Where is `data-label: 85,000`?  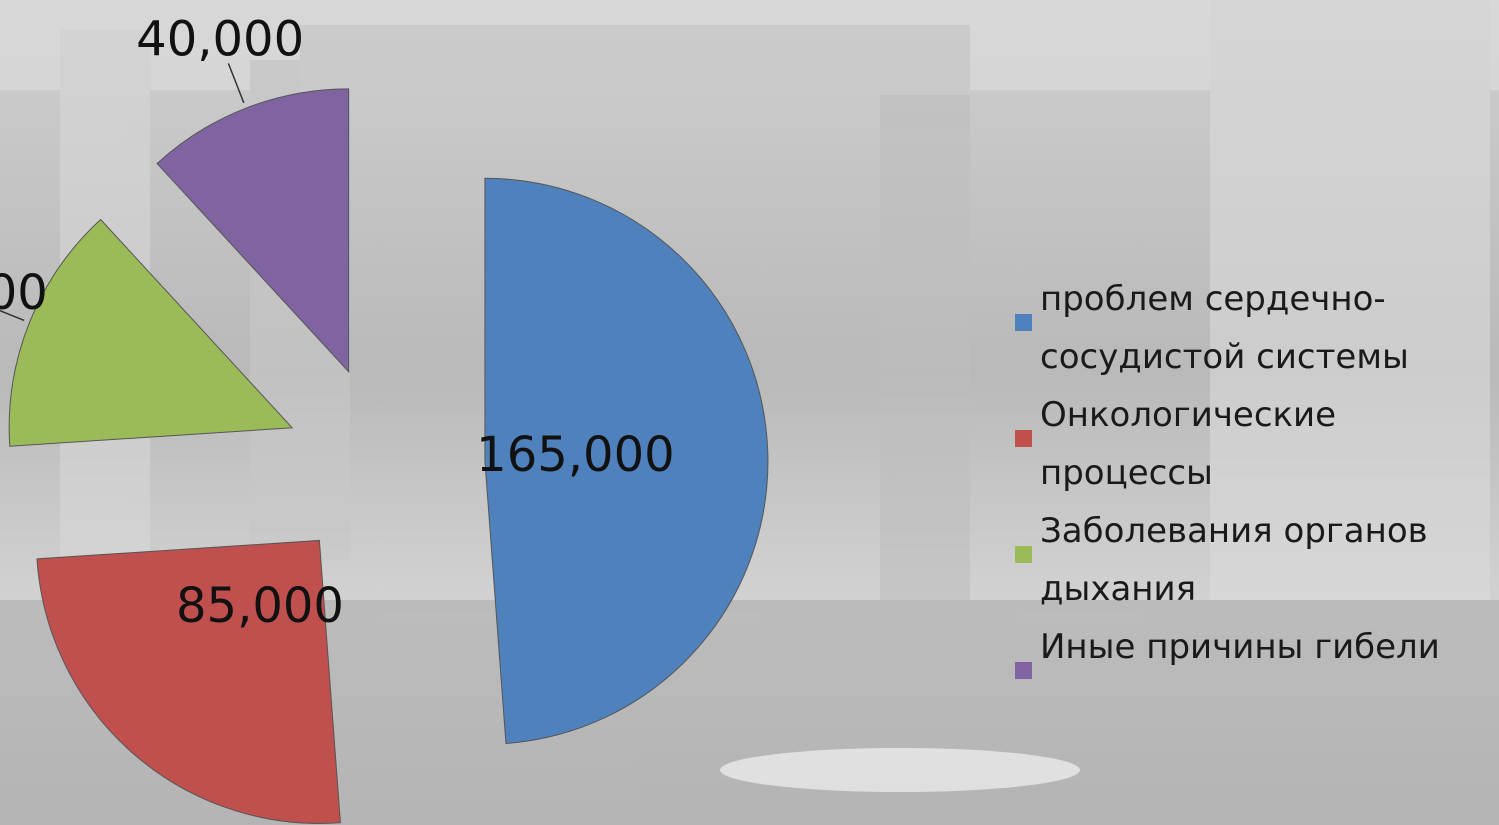
data-label: 85,000 is located at coordinates (260, 606).